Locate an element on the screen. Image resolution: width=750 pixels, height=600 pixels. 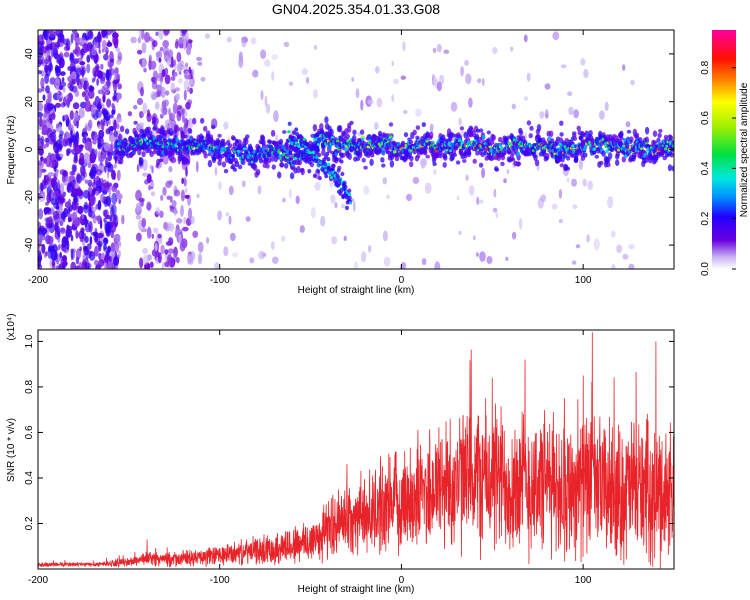
y-tick-label: 1.0 is located at coordinates (29, 341).